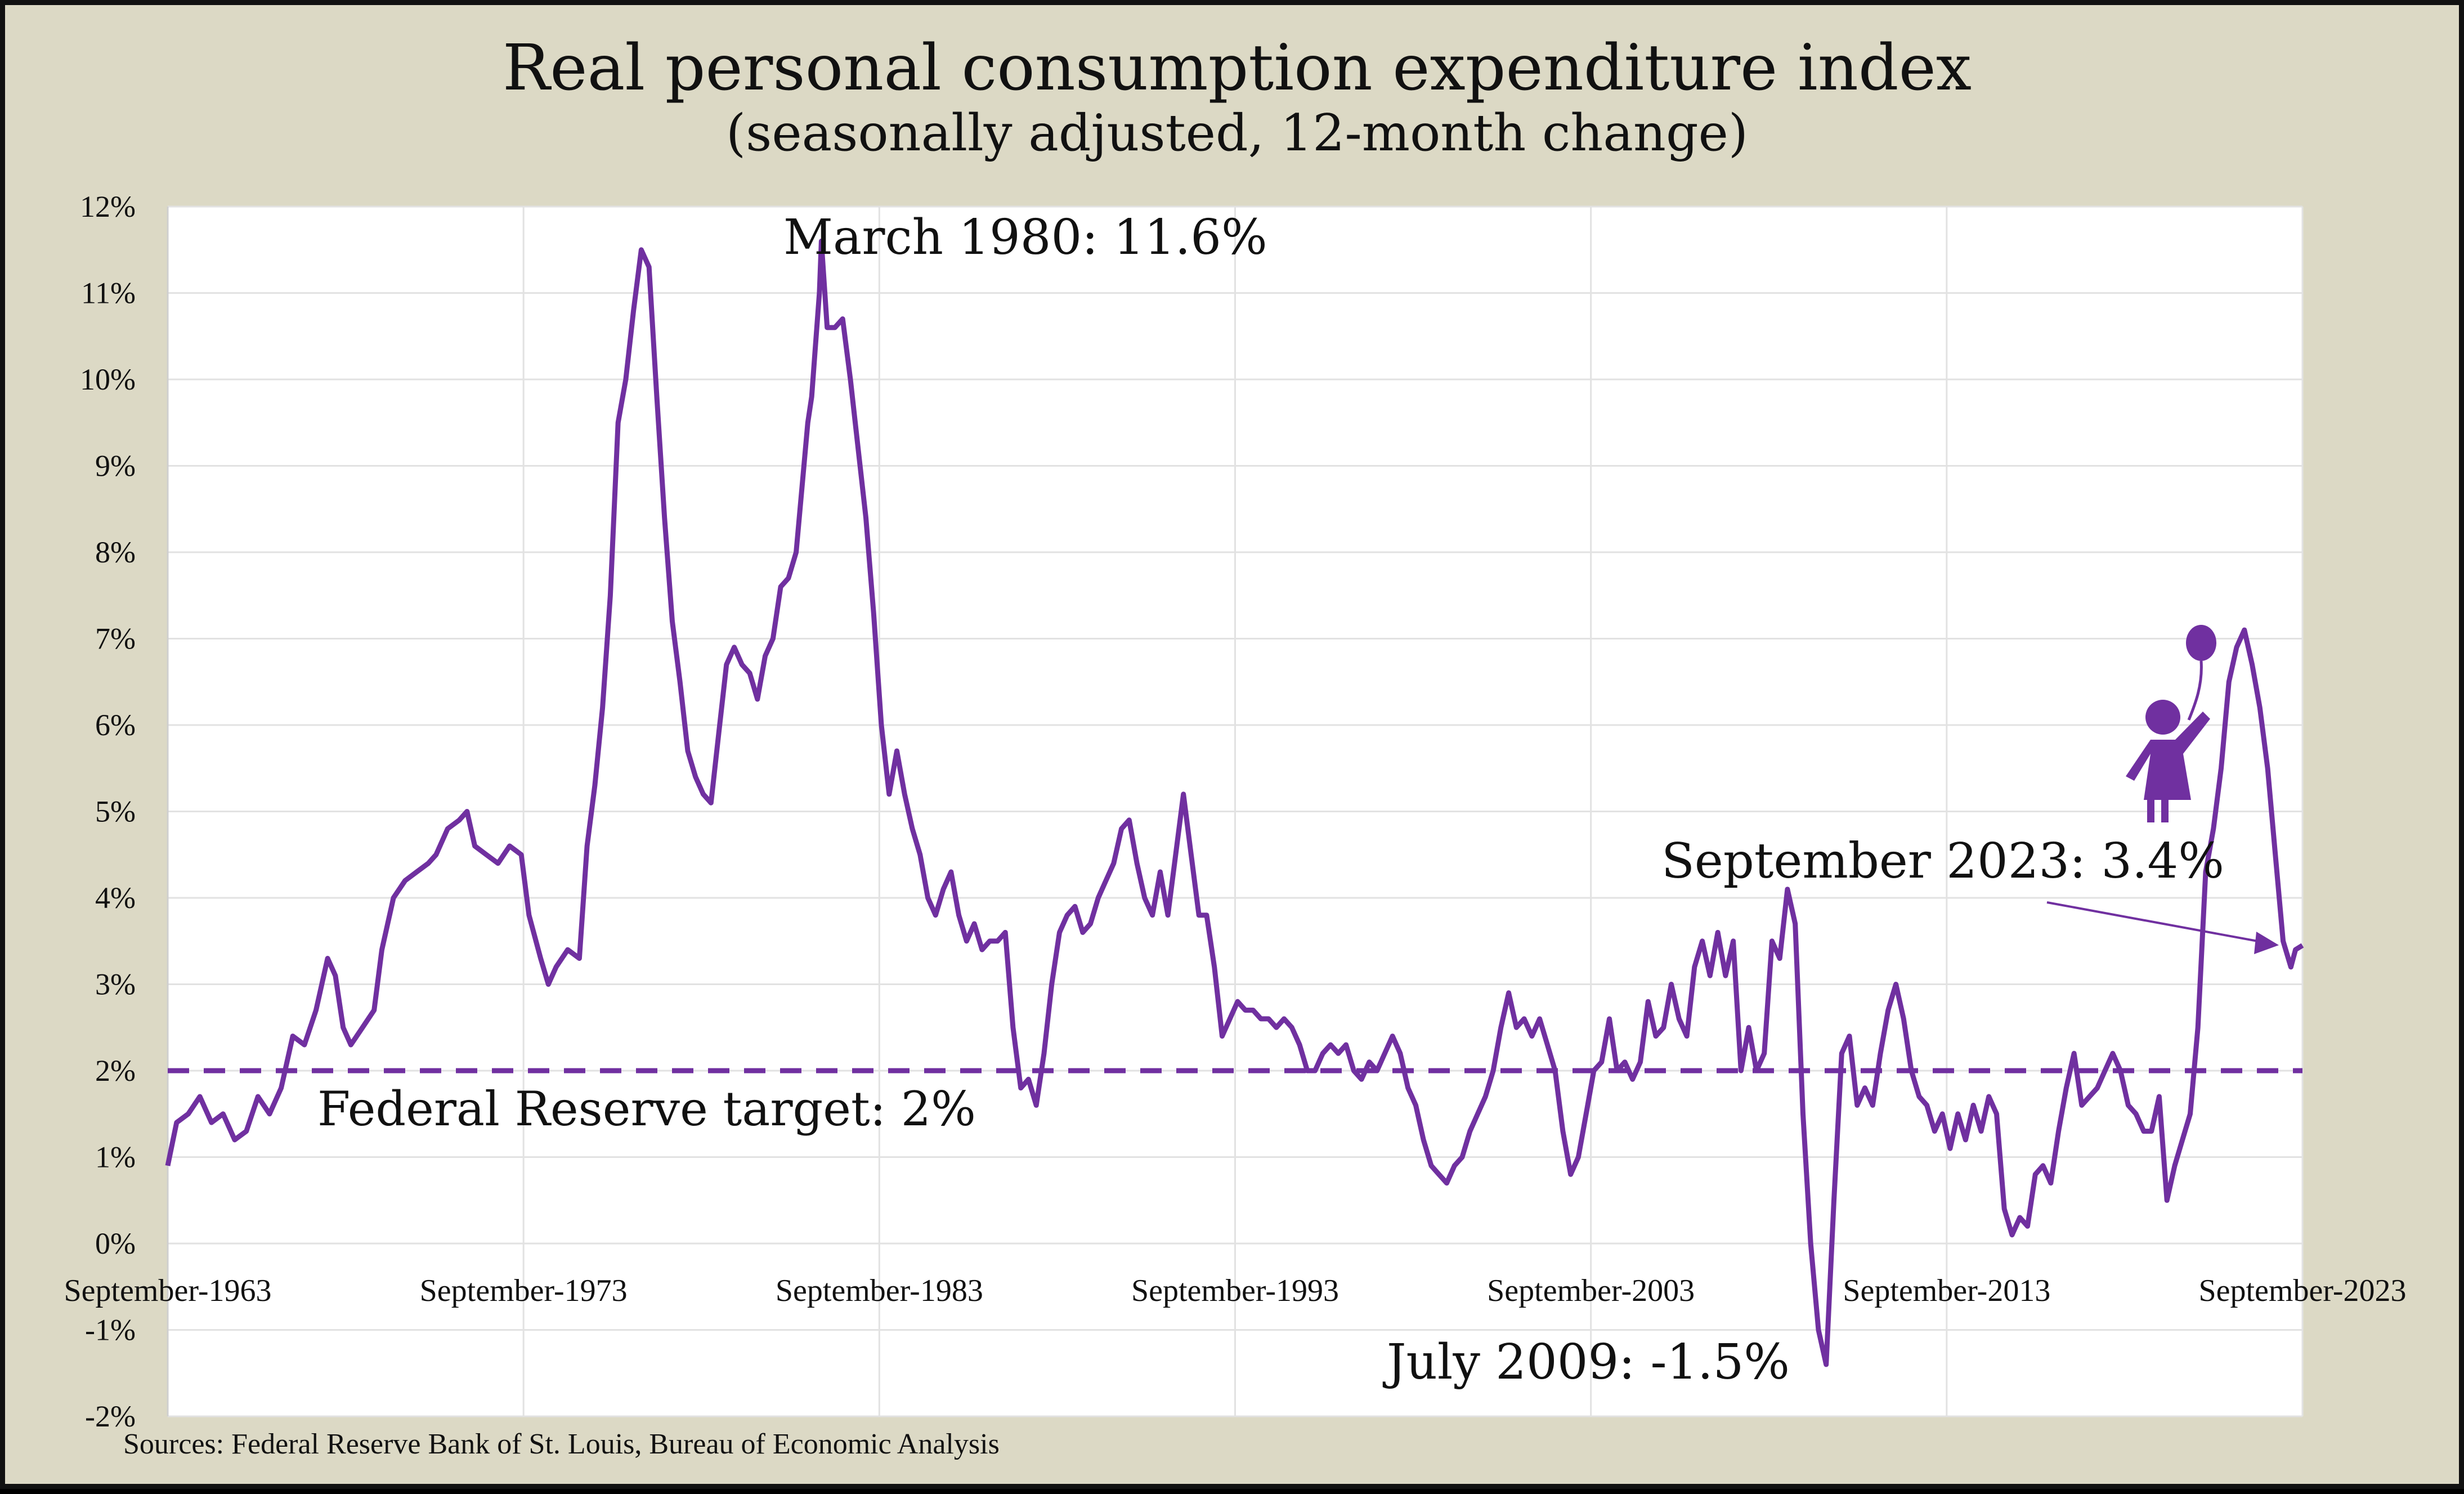 This screenshot has height=1494, width=2464. Describe the element at coordinates (115, 466) in the screenshot. I see `y-tick-label: 9%` at that location.